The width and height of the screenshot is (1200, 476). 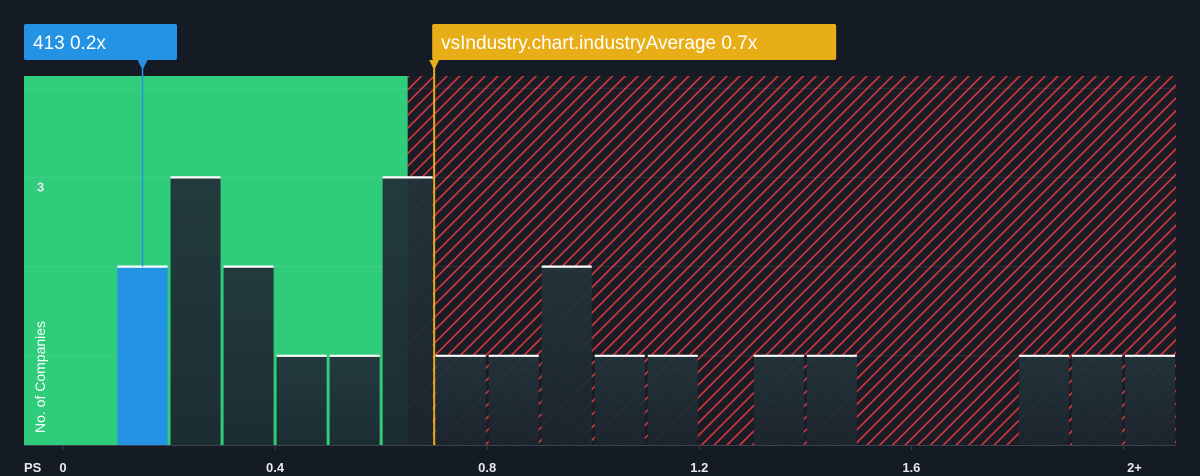 I want to click on x-tick-label: 0, so click(x=62, y=467).